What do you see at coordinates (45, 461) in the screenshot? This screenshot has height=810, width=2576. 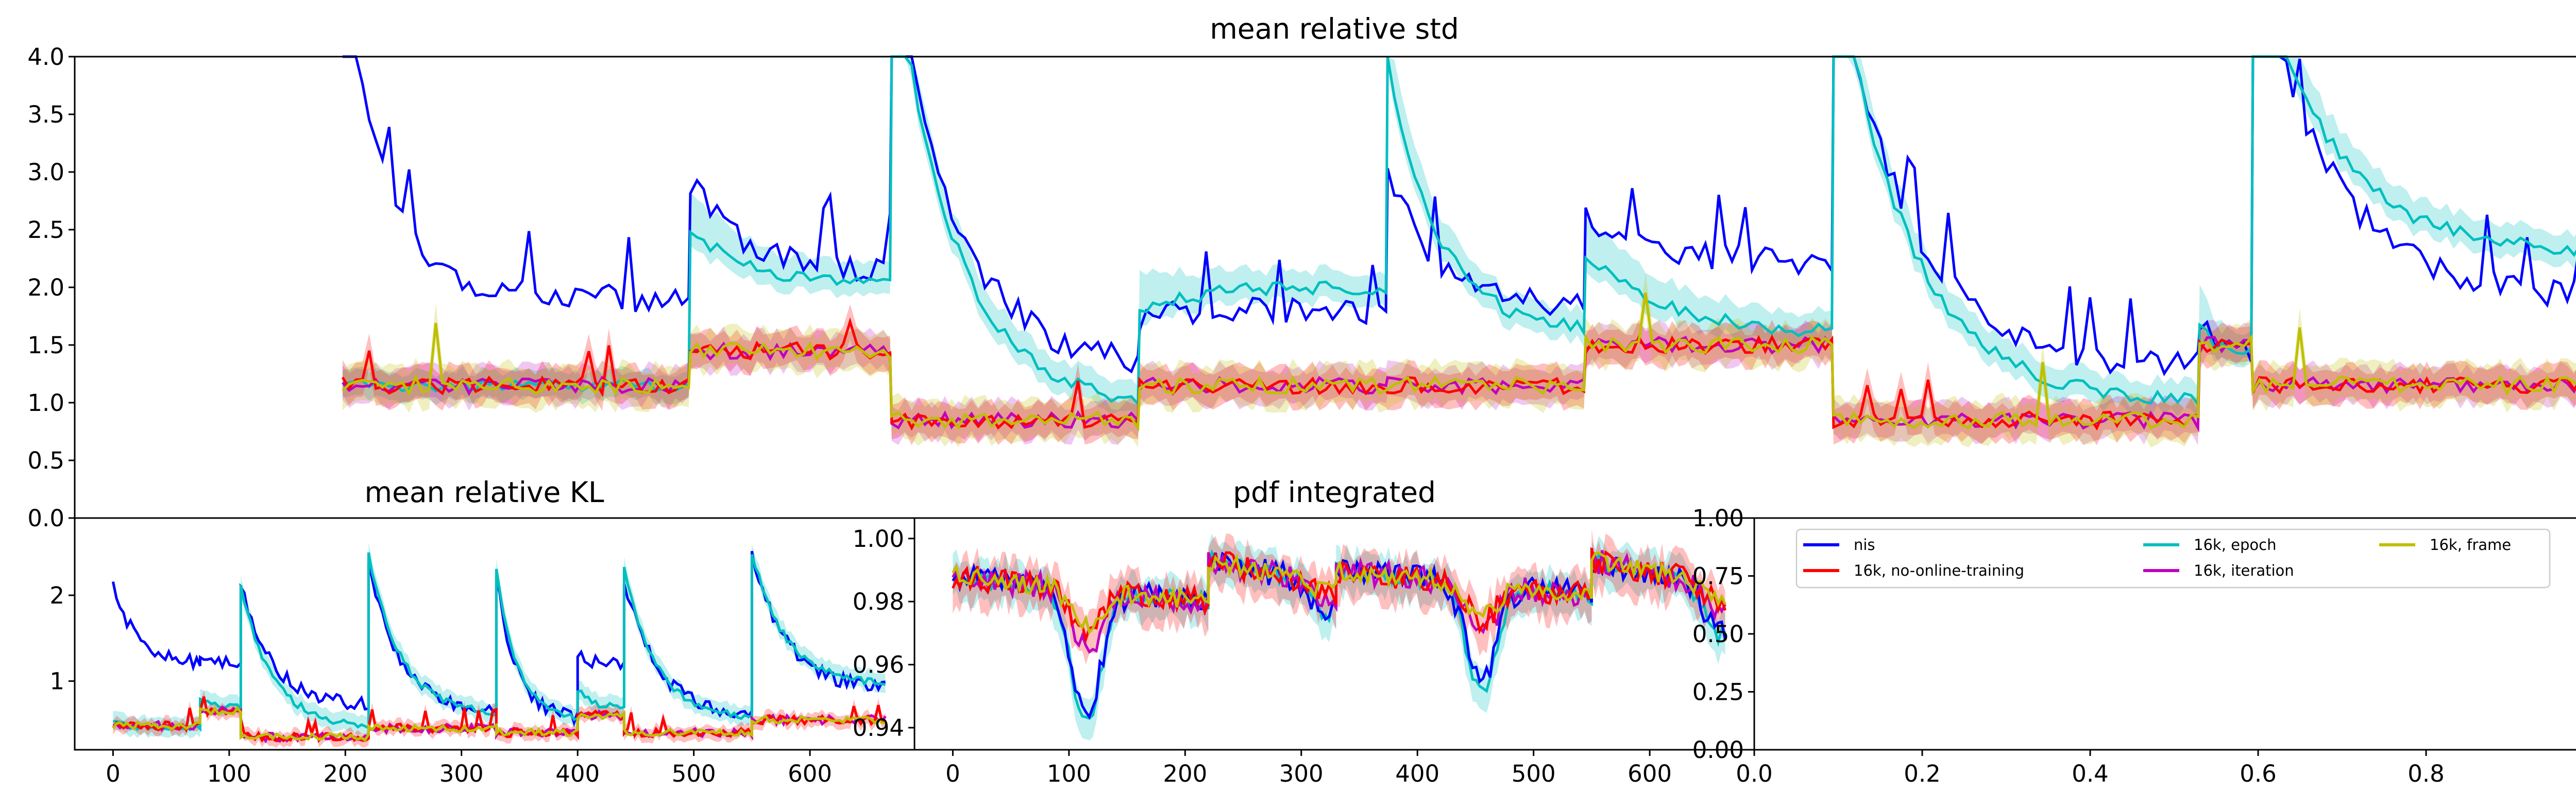 I see `std-ytick-label: 0.5` at bounding box center [45, 461].